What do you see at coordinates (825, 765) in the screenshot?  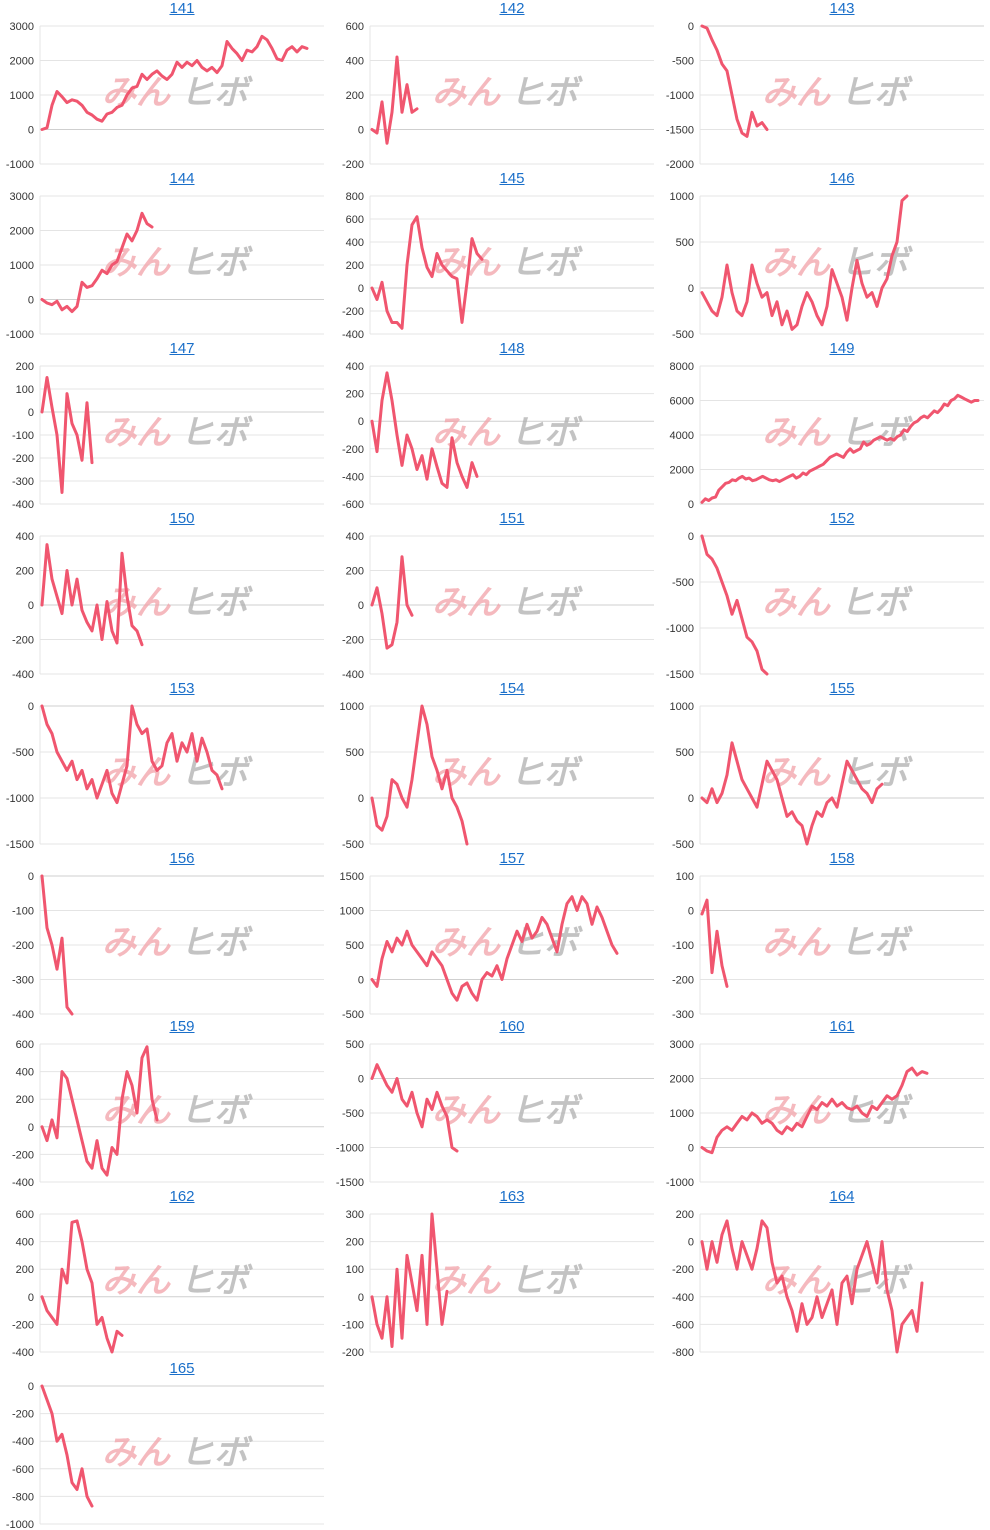 I see `chart-cell: 155 1000 500 0 -500 みん ヒボ` at bounding box center [825, 765].